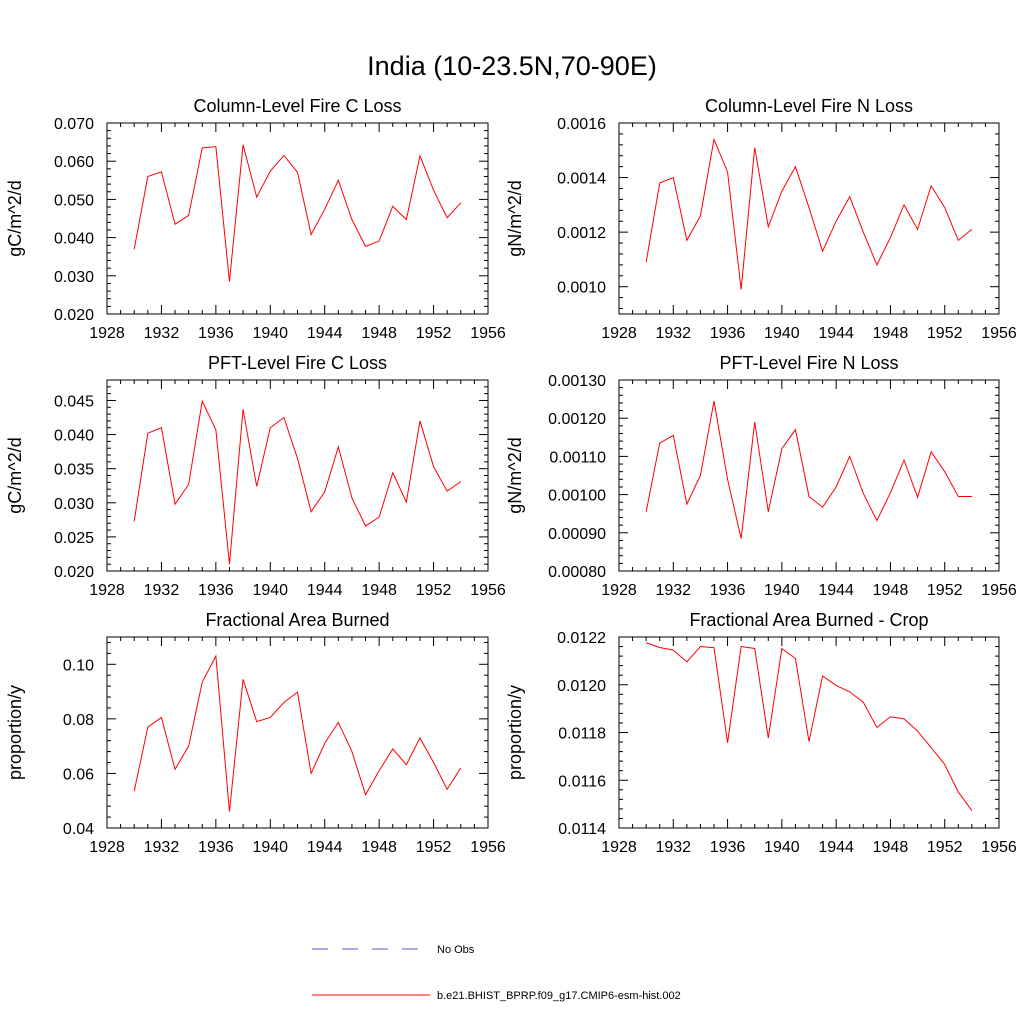  Describe the element at coordinates (577, 496) in the screenshot. I see `y-tick-label: 0.00100` at that location.